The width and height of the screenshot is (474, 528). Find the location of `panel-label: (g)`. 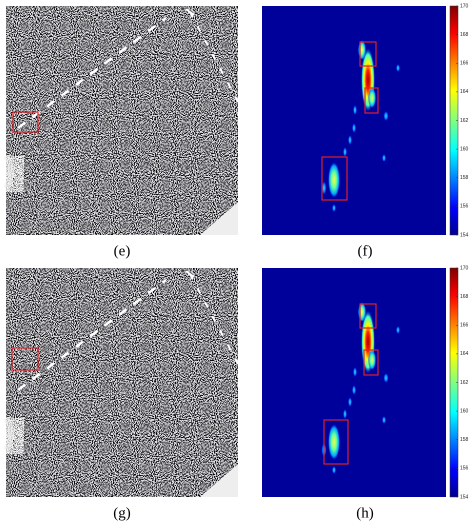

panel-label: (g) is located at coordinates (122, 513).